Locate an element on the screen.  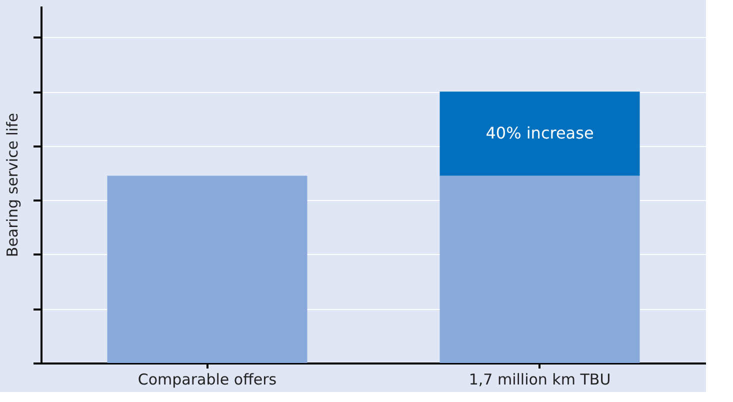
x-tick-label: 1,7 million km TBU is located at coordinates (539, 379).